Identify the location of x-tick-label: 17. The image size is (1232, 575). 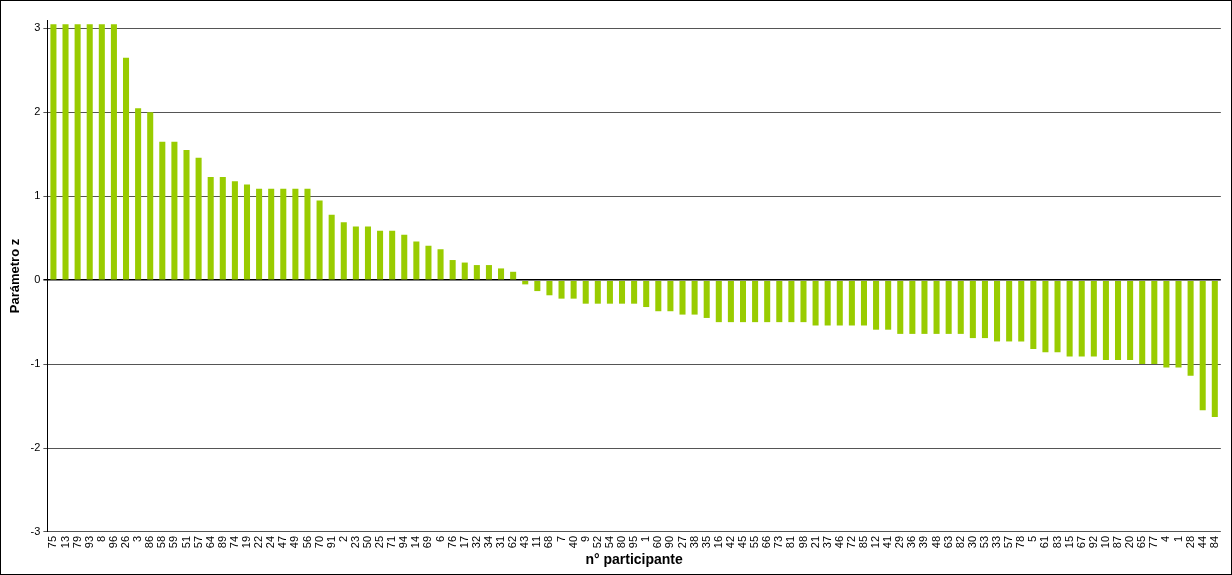
(463, 542).